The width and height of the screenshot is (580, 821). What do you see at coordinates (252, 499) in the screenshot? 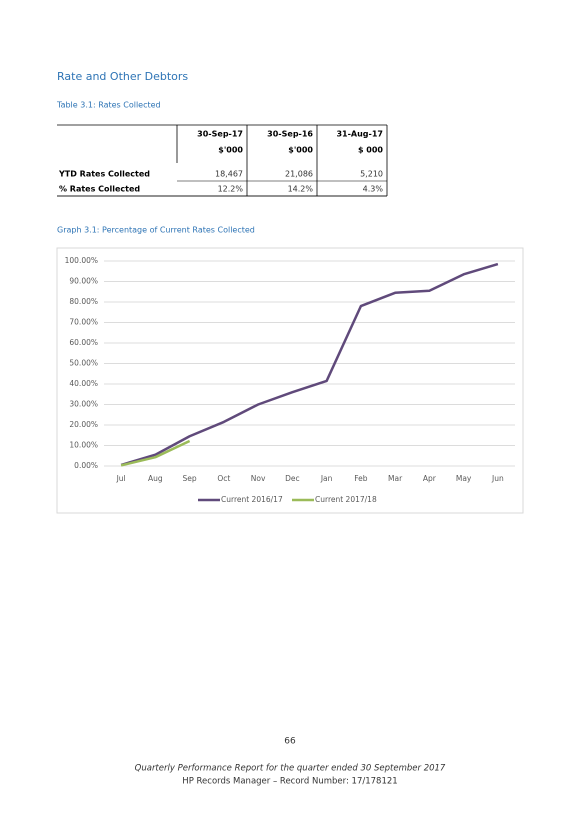
I see `legend-label: Current 2016/17` at bounding box center [252, 499].